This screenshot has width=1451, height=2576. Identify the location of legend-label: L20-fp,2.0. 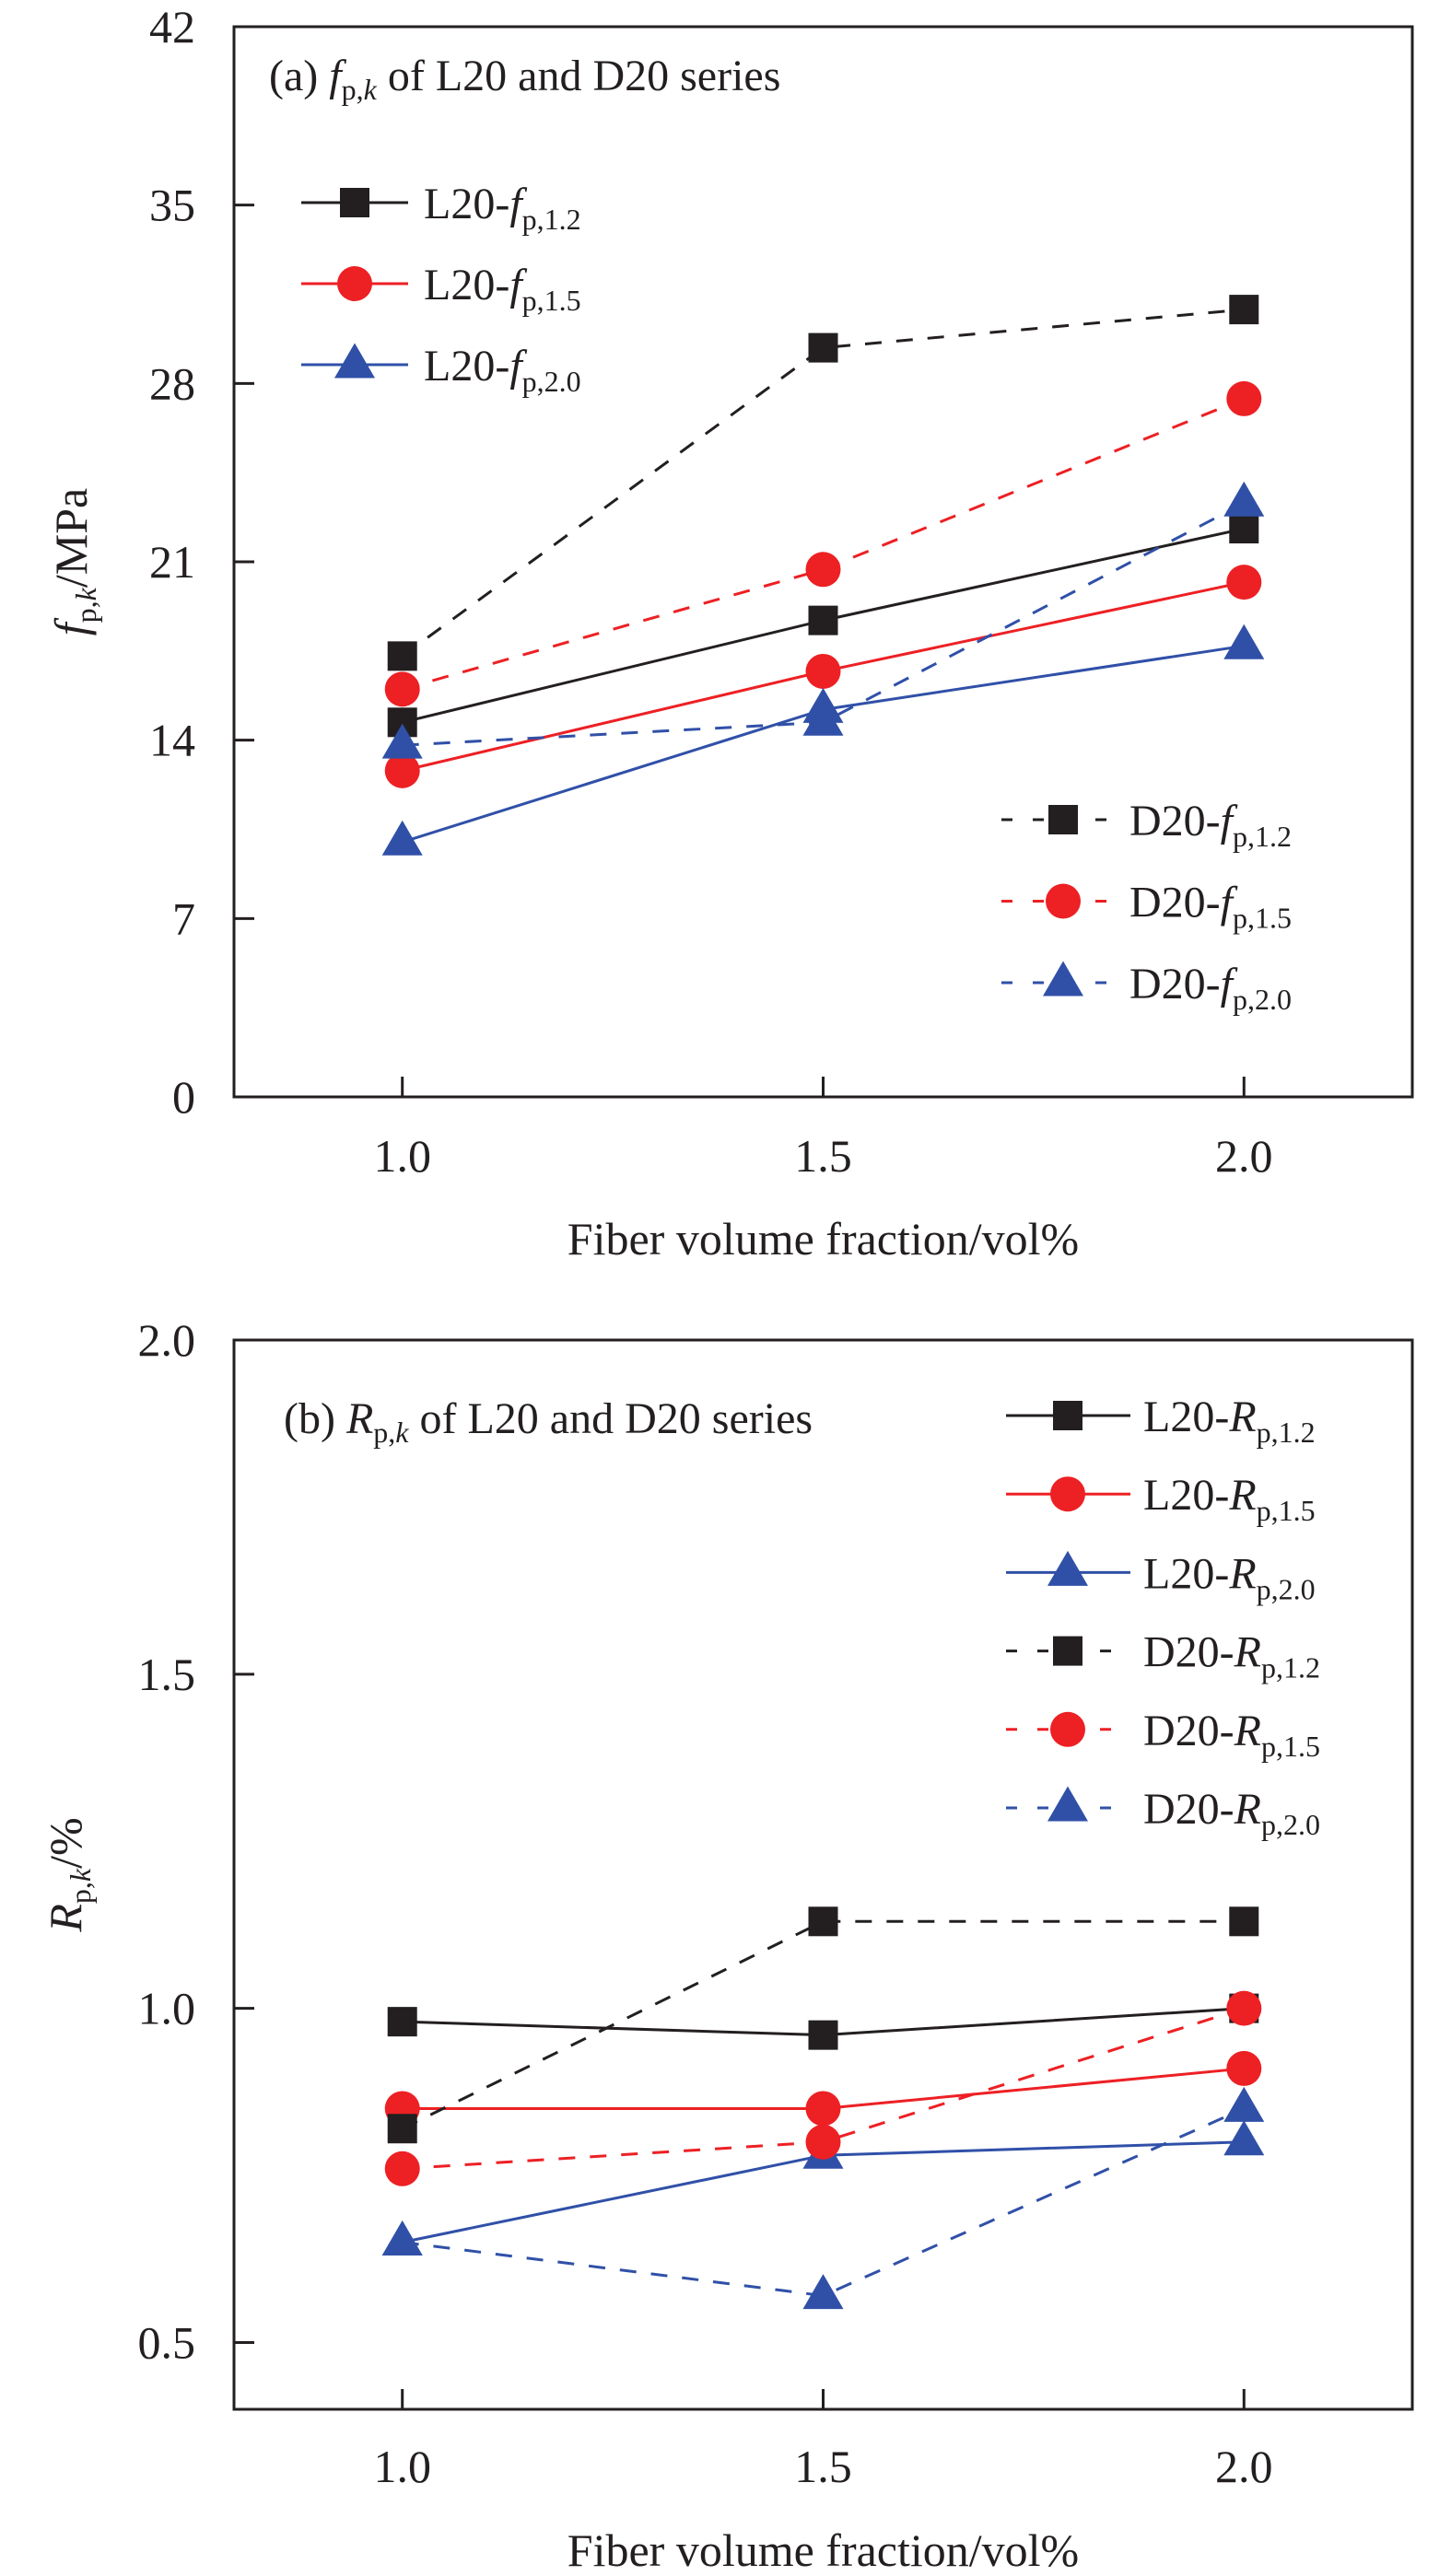
(502, 370).